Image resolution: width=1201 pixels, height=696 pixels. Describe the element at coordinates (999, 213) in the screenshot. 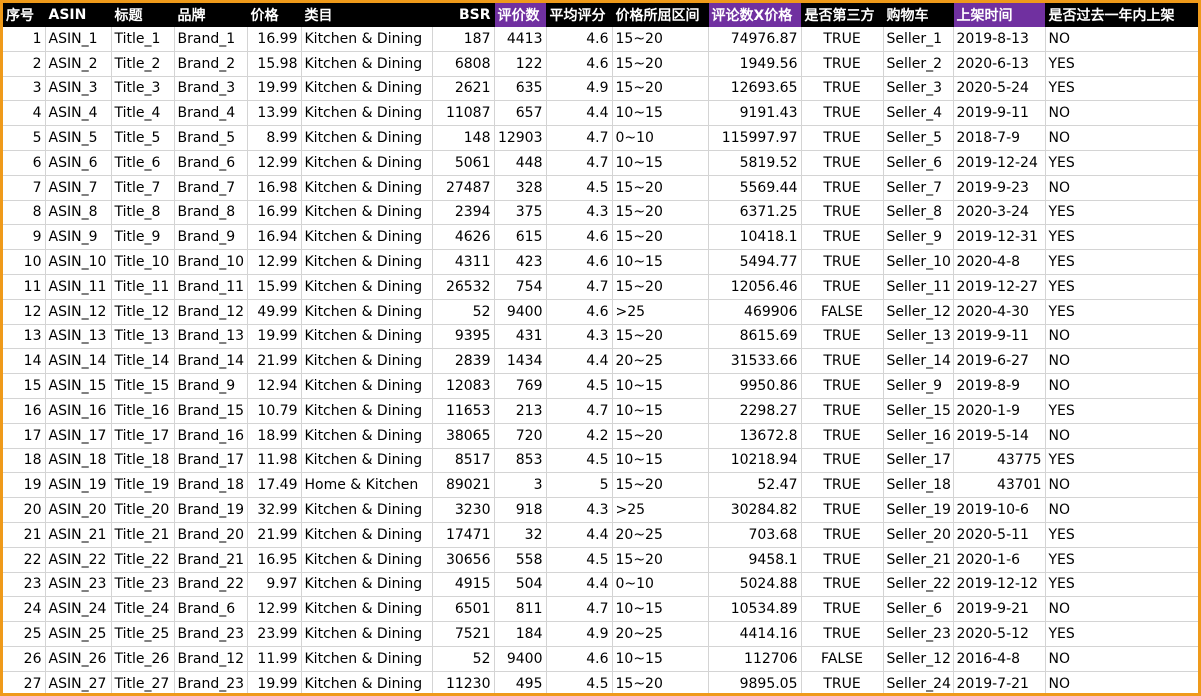

I see `cell-listing-date: 2020-3-24` at that location.